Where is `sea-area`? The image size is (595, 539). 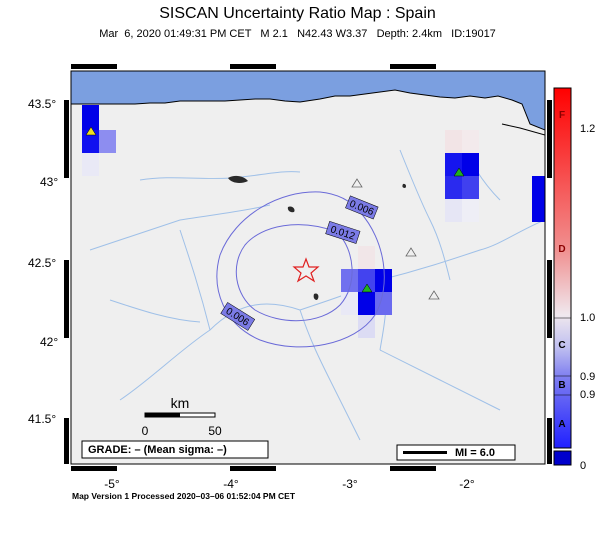
sea-area is located at coordinates (308, 101).